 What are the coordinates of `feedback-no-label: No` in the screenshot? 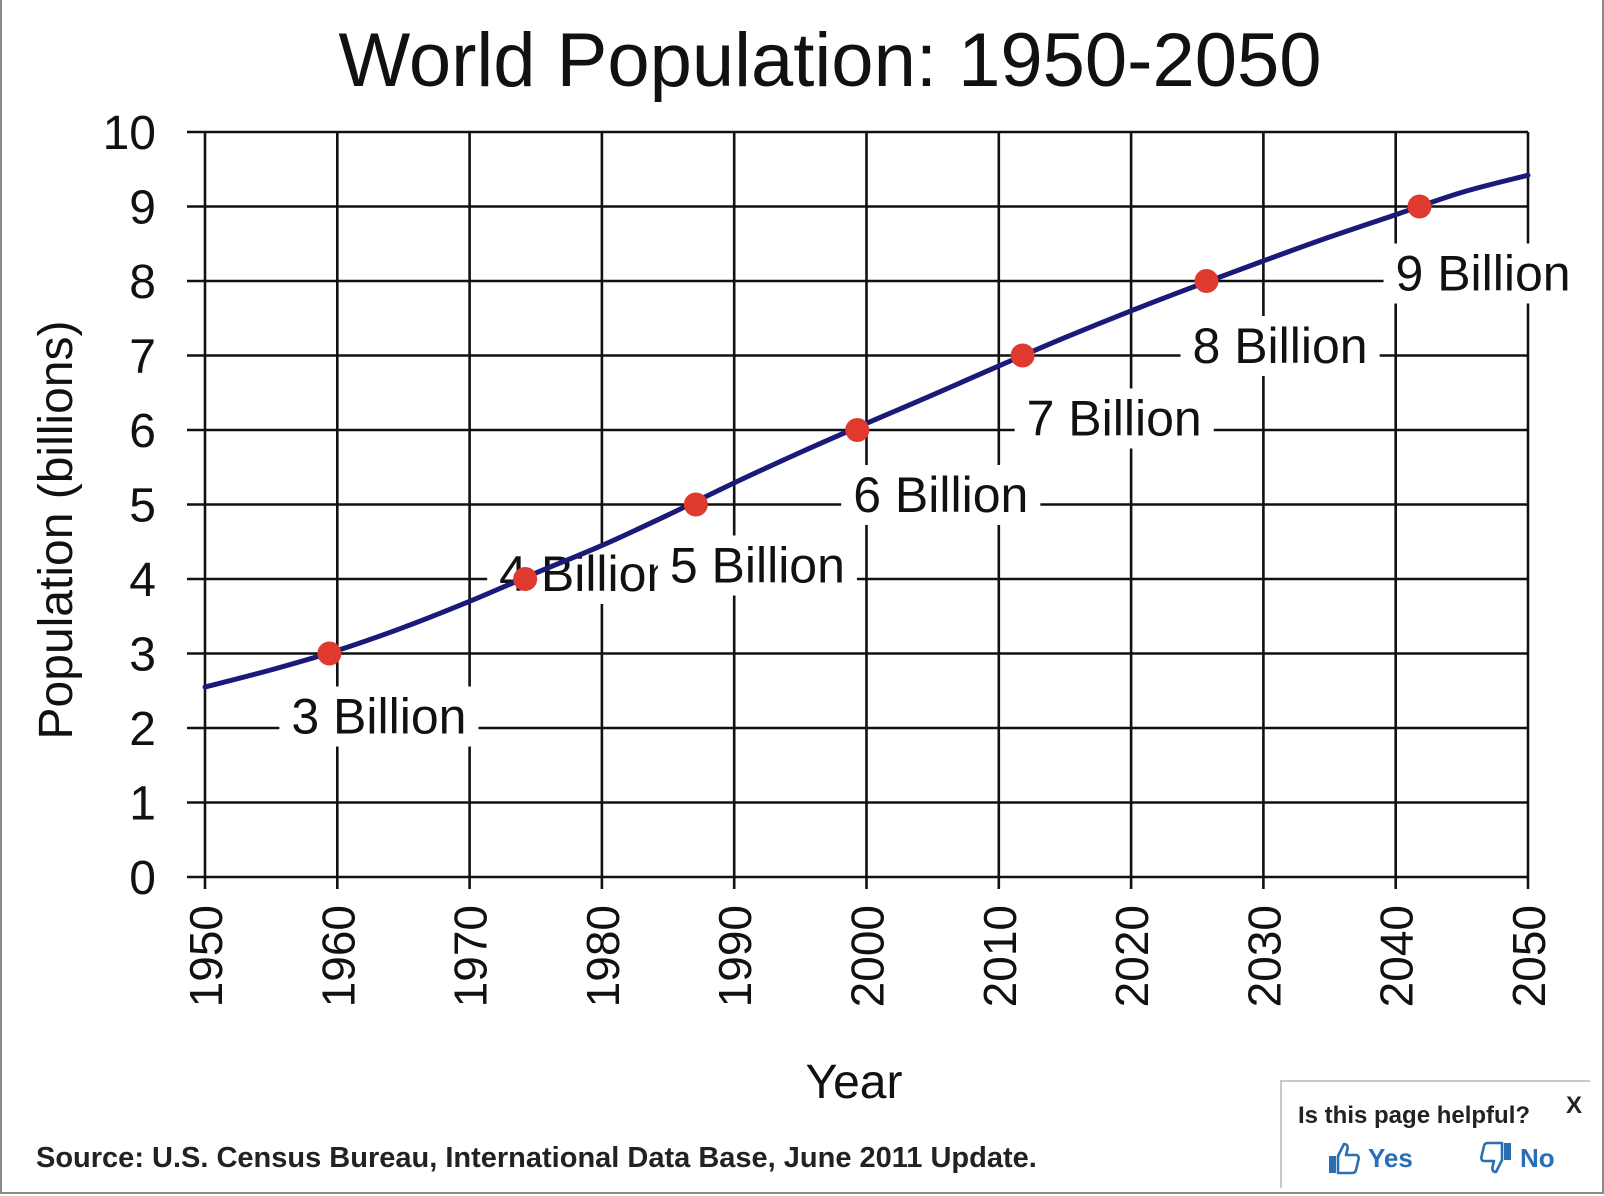 It's located at (1537, 1157).